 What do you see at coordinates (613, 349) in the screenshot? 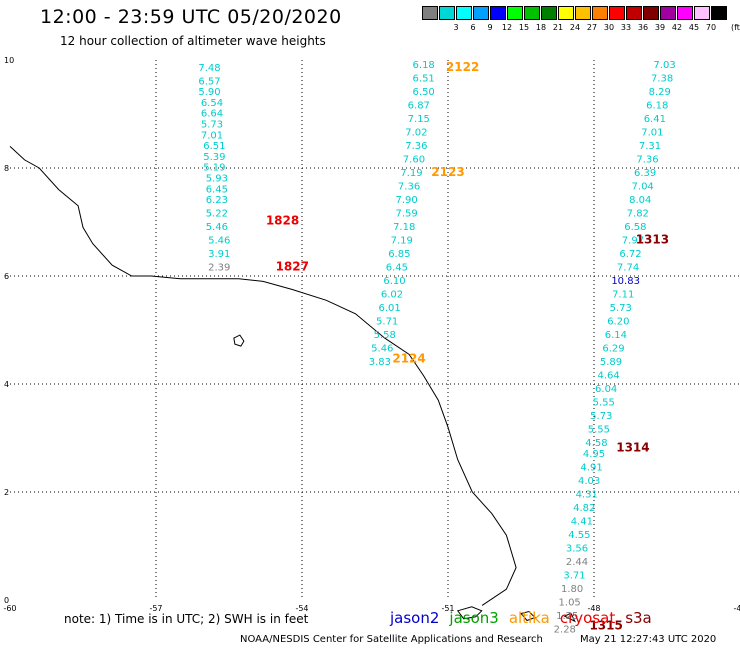
I see `wave-height-value: 6.29` at bounding box center [613, 349].